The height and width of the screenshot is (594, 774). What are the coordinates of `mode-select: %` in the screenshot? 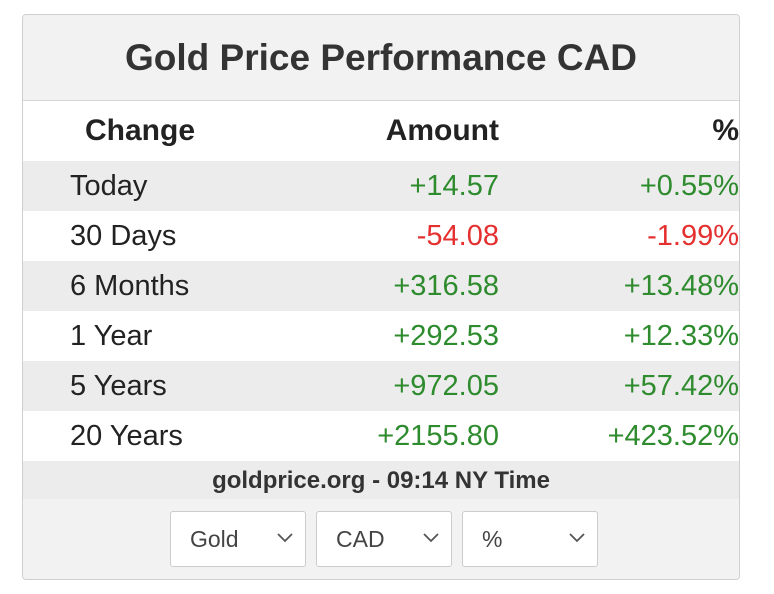 It's located at (530, 539).